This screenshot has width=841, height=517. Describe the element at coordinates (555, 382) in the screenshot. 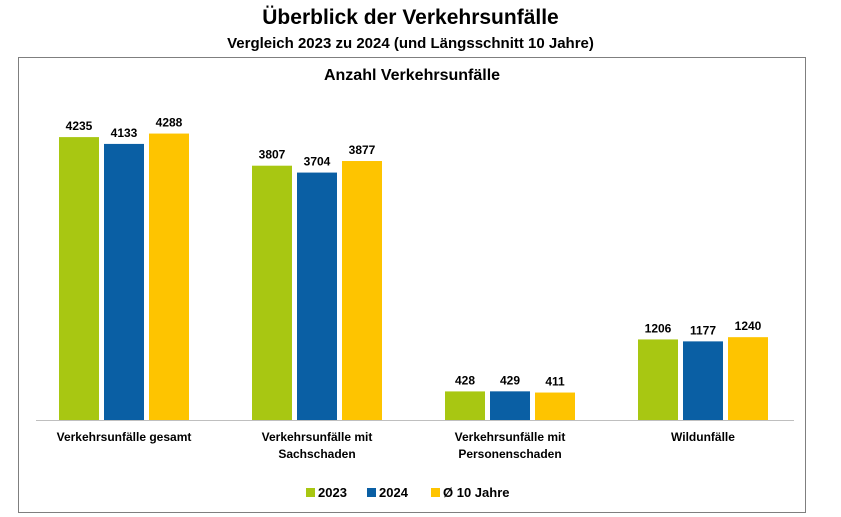

I see `data-label-avg-10-jahre-3: 411` at that location.